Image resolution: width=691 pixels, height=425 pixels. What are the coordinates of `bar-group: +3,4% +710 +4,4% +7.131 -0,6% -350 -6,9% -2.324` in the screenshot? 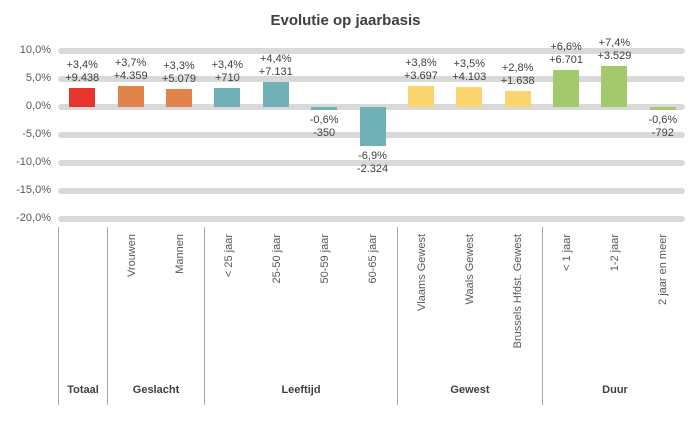 It's located at (300, 133).